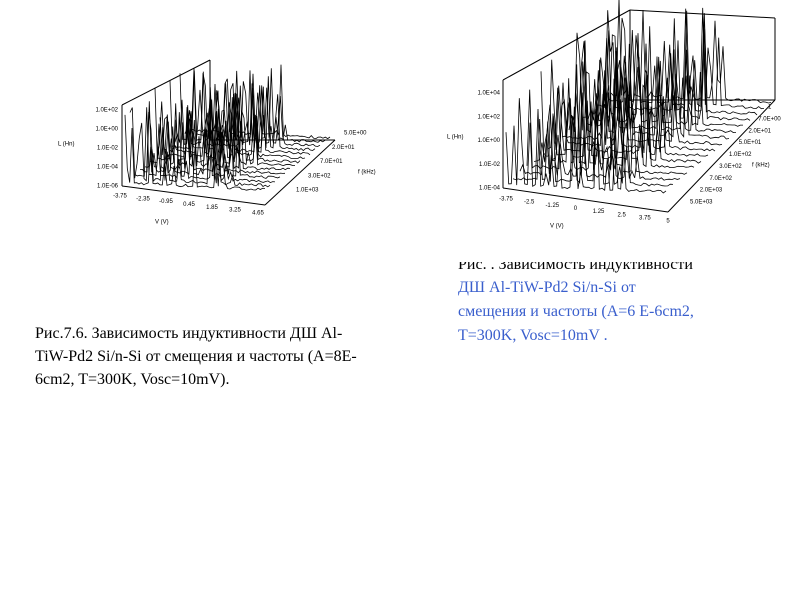 The width and height of the screenshot is (800, 600). Describe the element at coordinates (740, 155) in the screenshot. I see `z-tick-label: 1.0E+02` at that location.